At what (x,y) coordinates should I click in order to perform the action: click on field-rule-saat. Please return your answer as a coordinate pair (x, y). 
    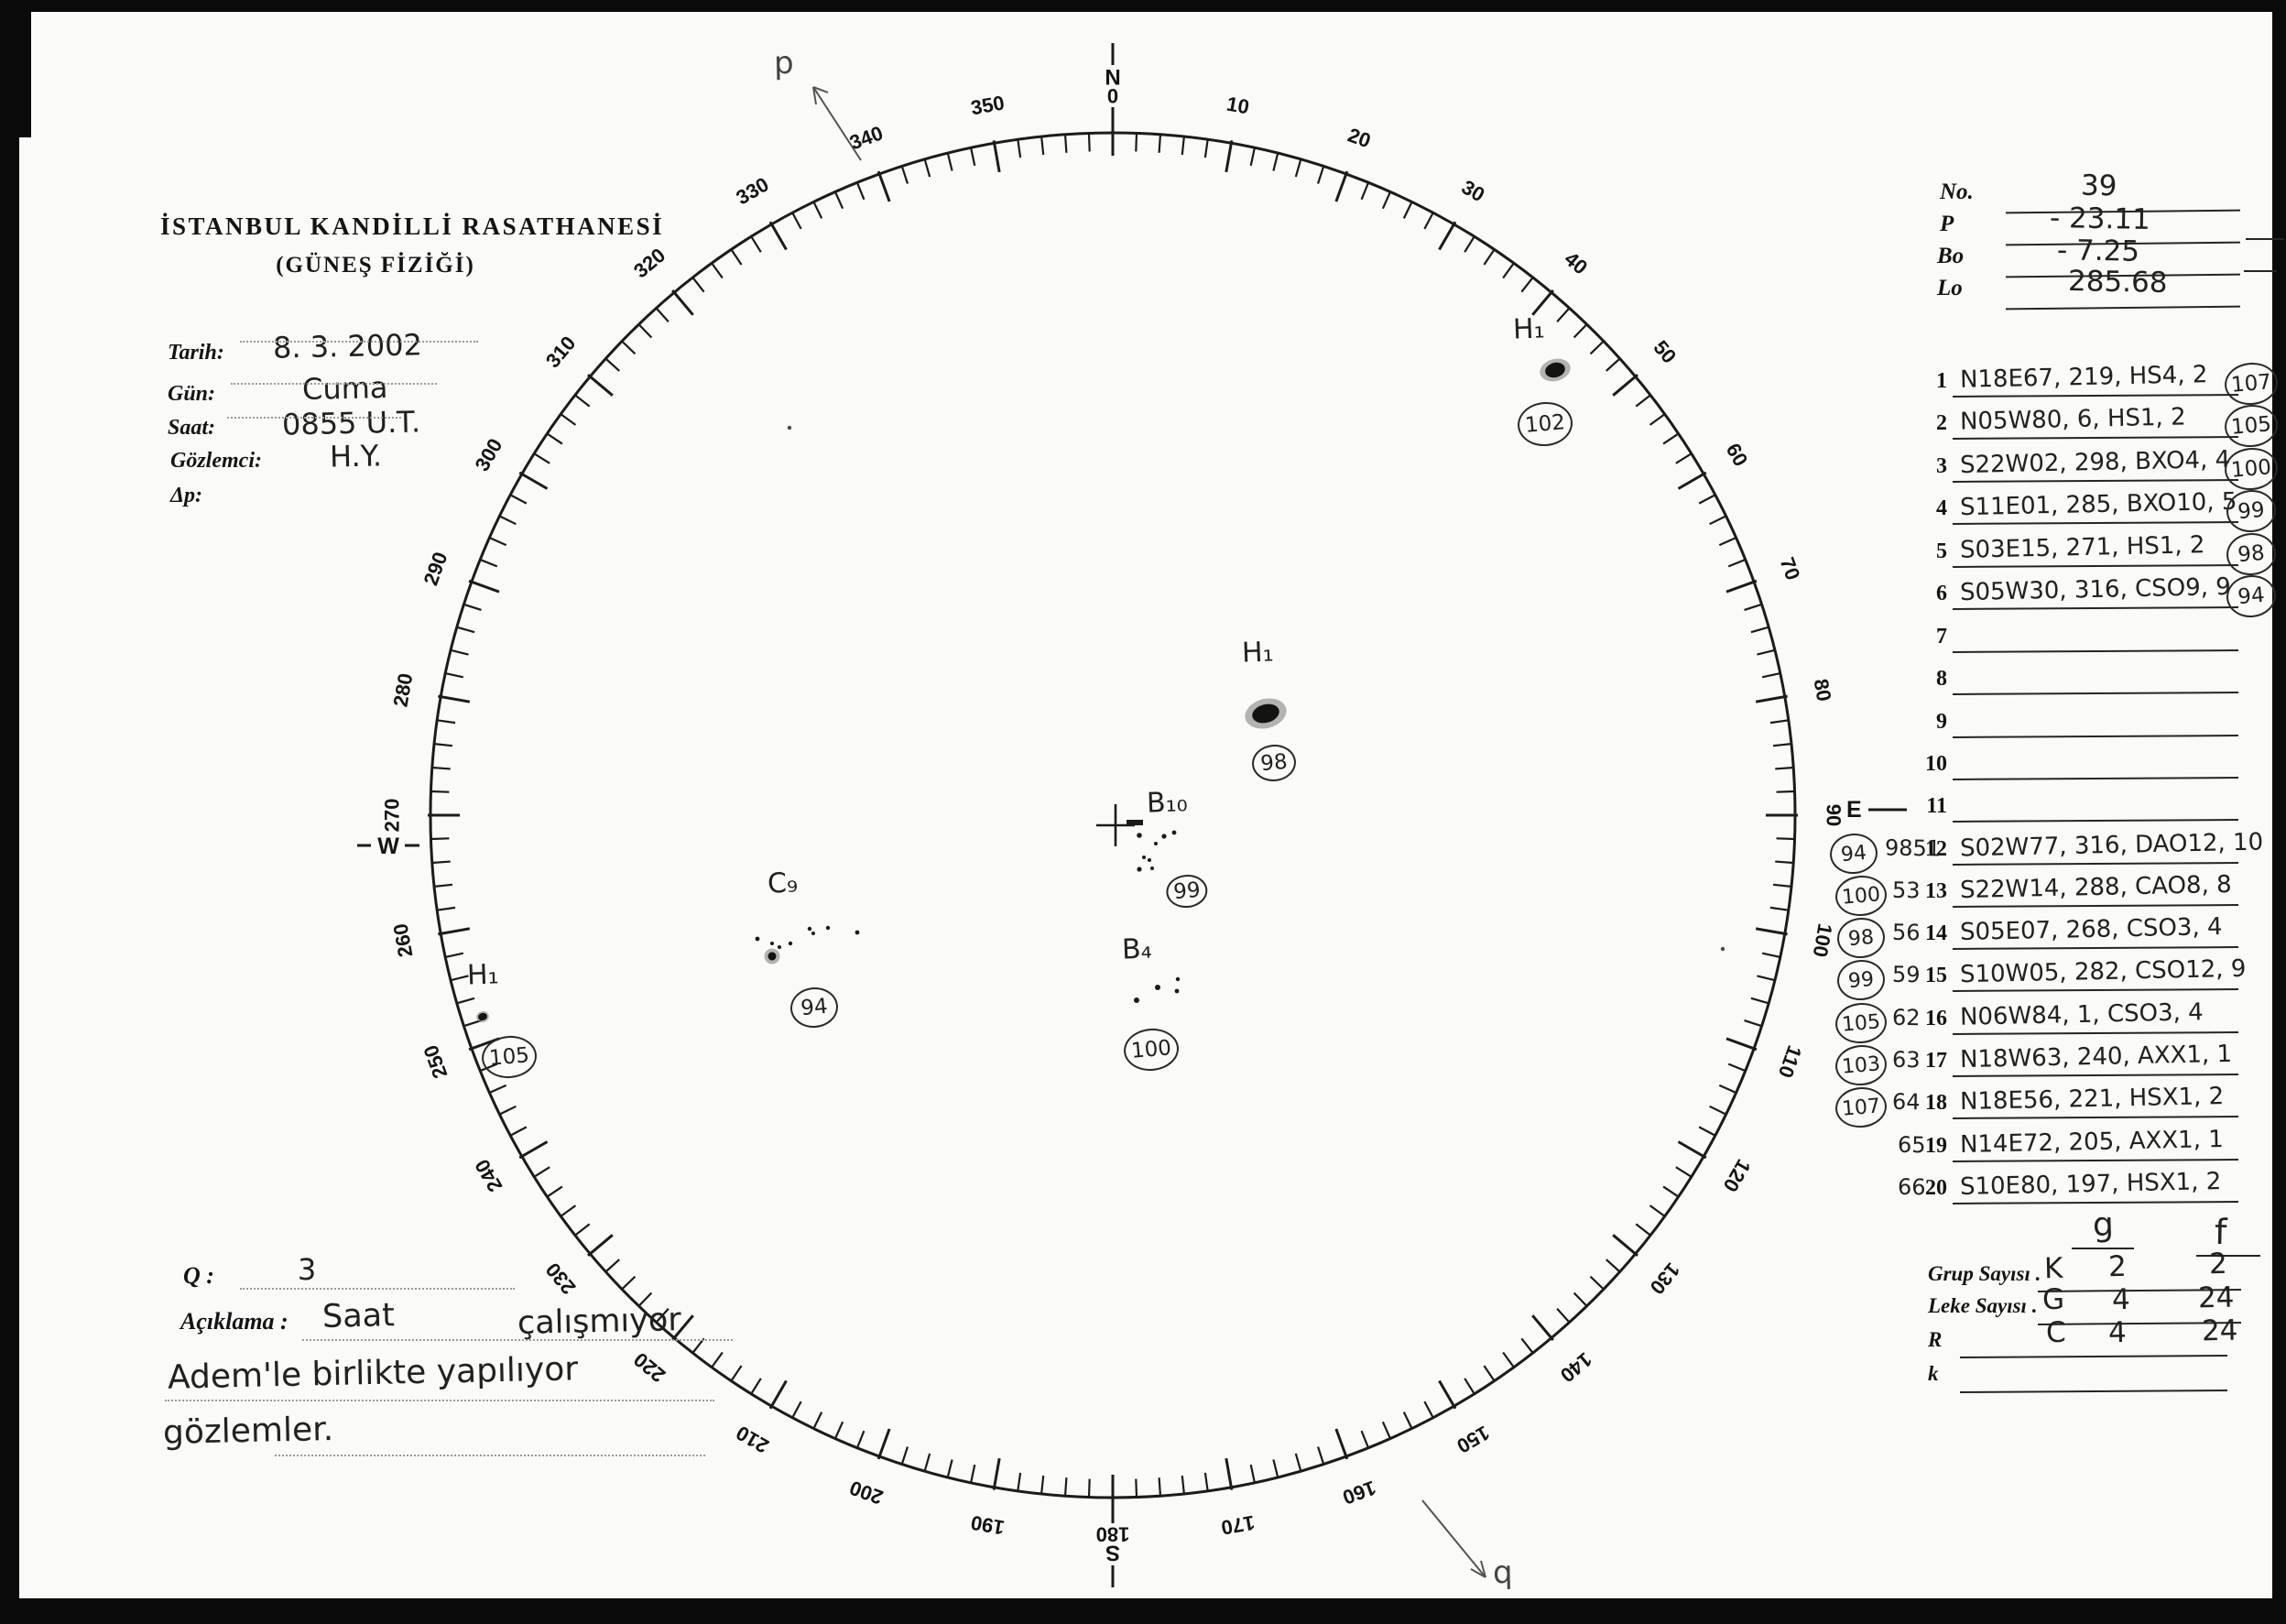
    Looking at the image, I should click on (314, 418).